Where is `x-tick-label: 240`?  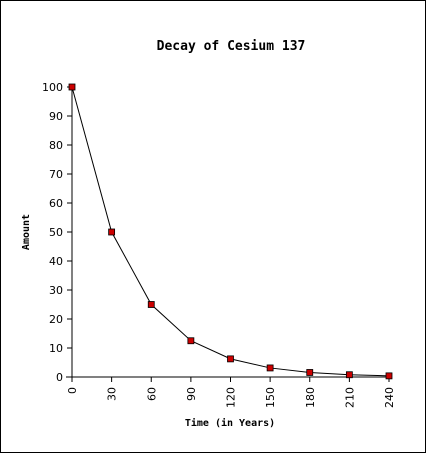 x-tick-label: 240 is located at coordinates (389, 397).